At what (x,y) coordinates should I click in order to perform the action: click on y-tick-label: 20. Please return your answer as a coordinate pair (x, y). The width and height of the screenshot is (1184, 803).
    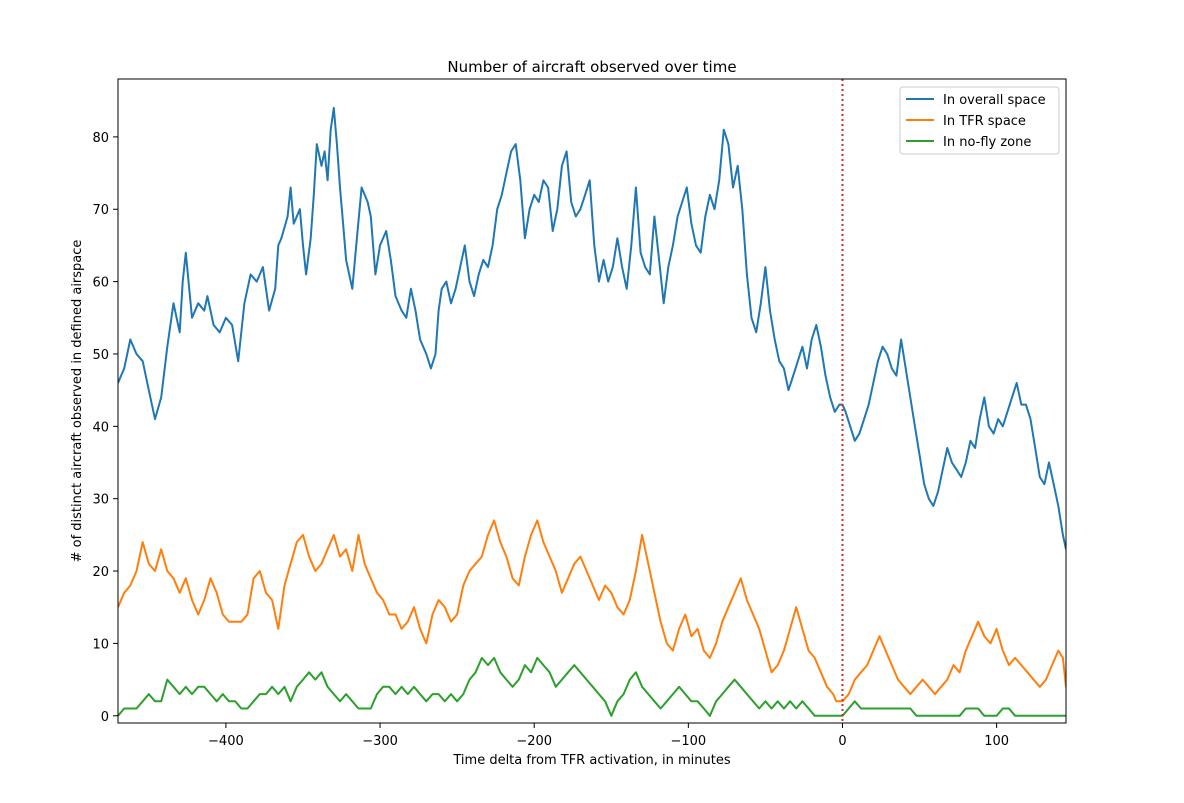
    Looking at the image, I should click on (100, 572).